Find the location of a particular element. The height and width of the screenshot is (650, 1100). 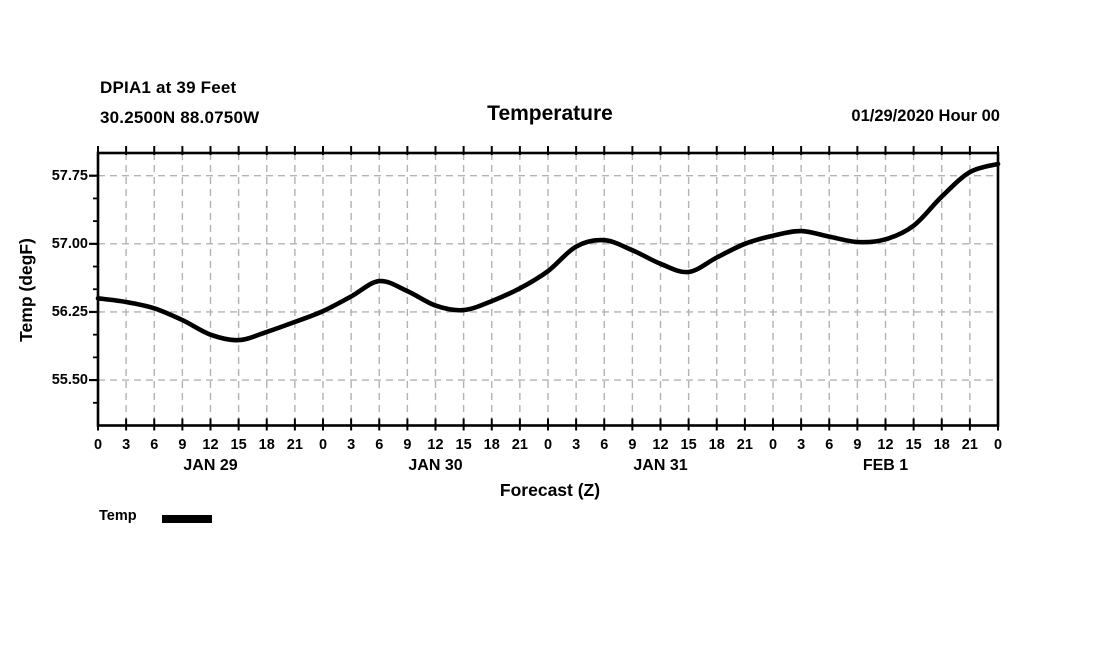

station-coordinates-label: 30.2500N 88.0750W is located at coordinates (180, 117).